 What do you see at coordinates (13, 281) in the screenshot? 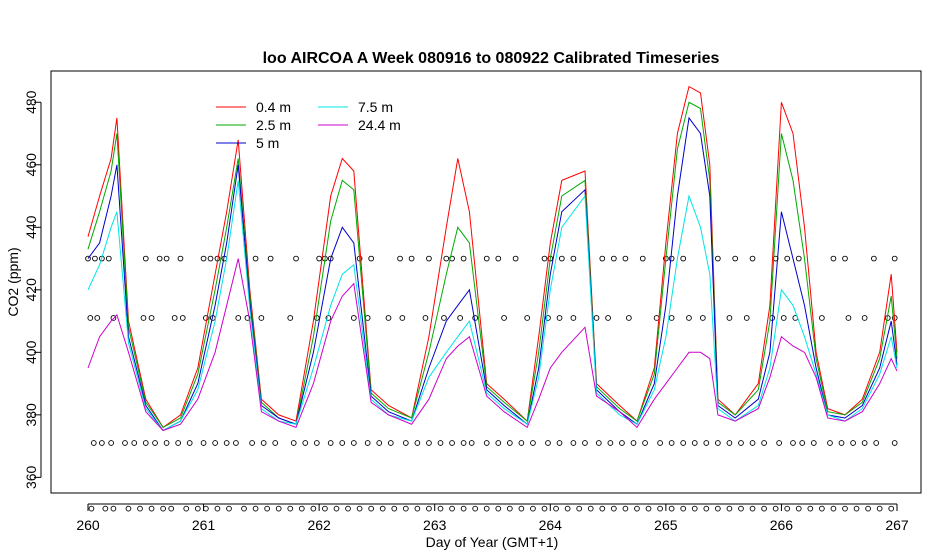
I see `y-axis-label: CO2 (ppm)` at bounding box center [13, 281].